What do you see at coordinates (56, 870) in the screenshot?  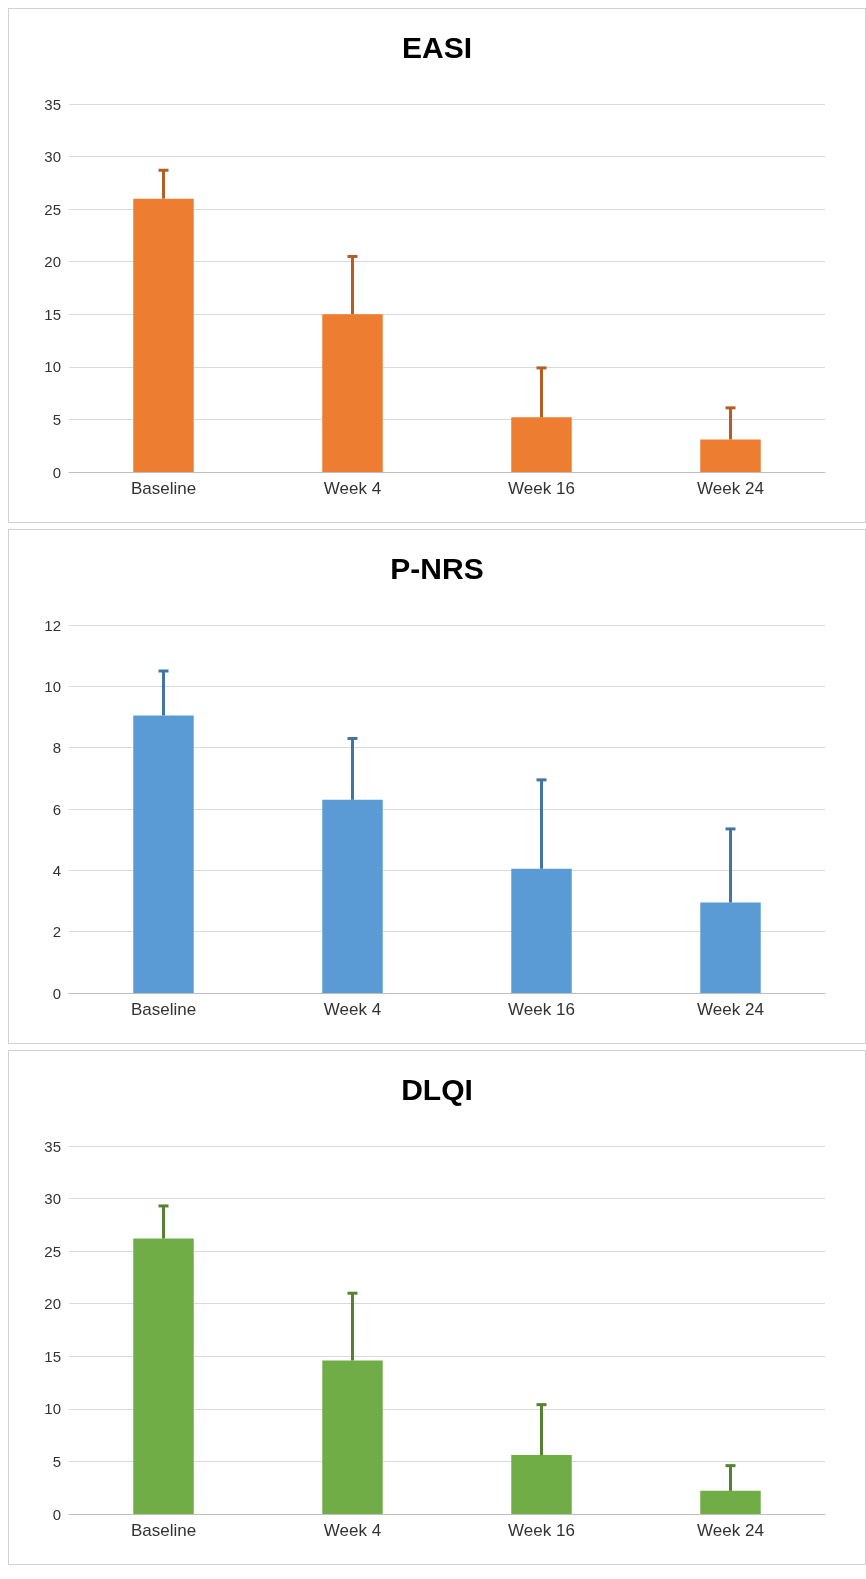 I see `y-tick-label: 4` at bounding box center [56, 870].